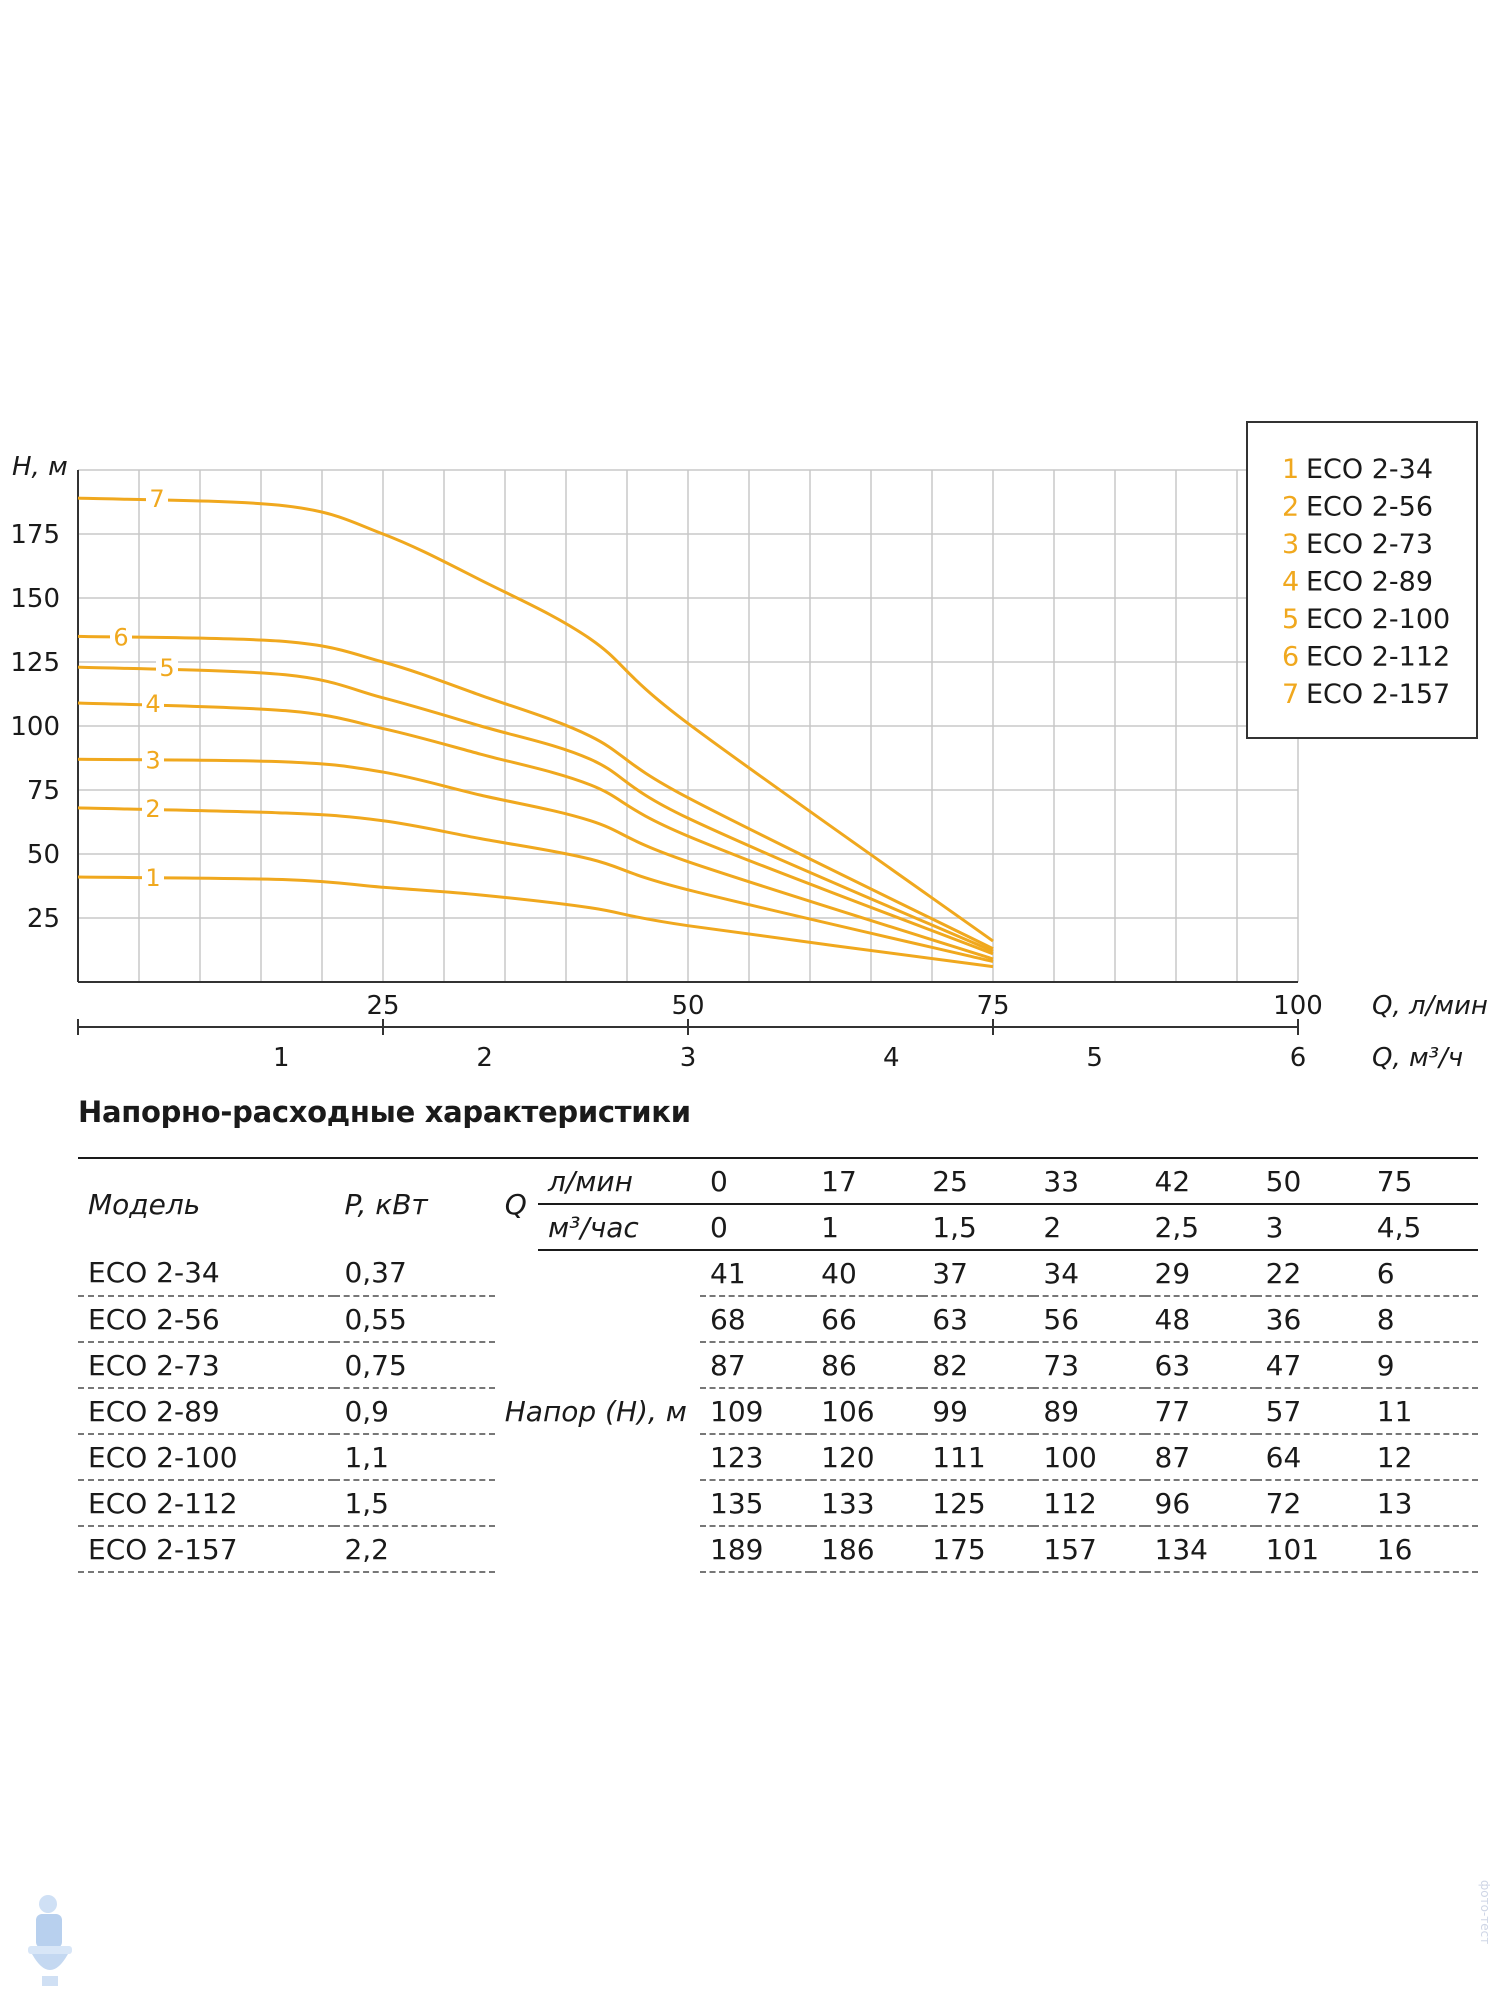  I want to click on x-tick-label: 50, so click(687, 1006).